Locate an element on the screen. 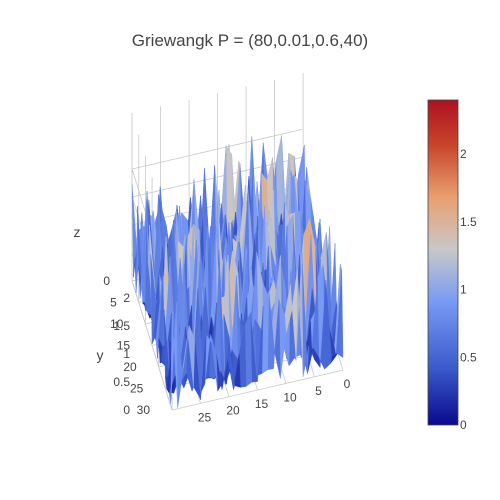  colorbar-tick-label: 1 is located at coordinates (463, 290).